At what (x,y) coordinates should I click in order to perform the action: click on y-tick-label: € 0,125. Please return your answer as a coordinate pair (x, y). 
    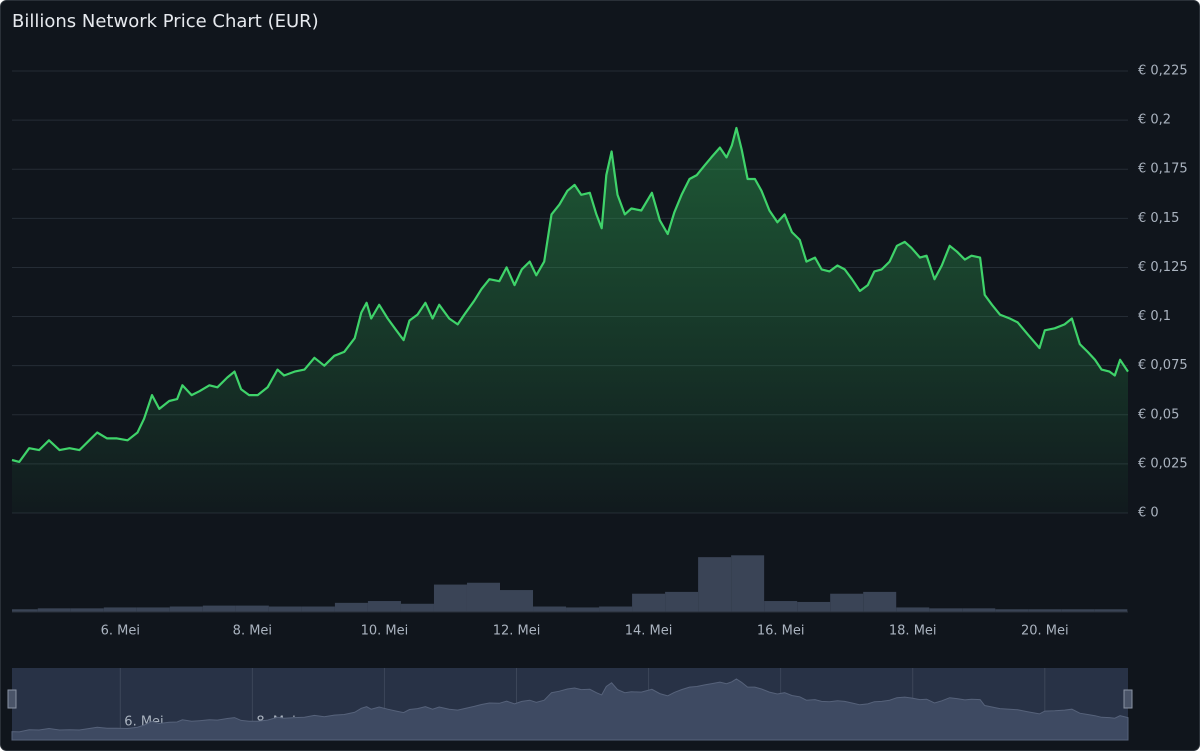
    Looking at the image, I should click on (1163, 267).